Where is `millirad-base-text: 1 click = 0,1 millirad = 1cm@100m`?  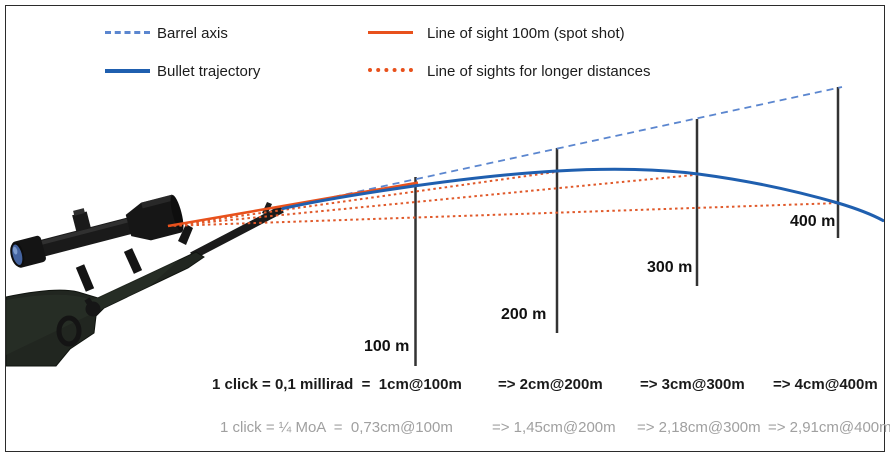
millirad-base-text: 1 click = 0,1 millirad = 1cm@100m is located at coordinates (337, 384).